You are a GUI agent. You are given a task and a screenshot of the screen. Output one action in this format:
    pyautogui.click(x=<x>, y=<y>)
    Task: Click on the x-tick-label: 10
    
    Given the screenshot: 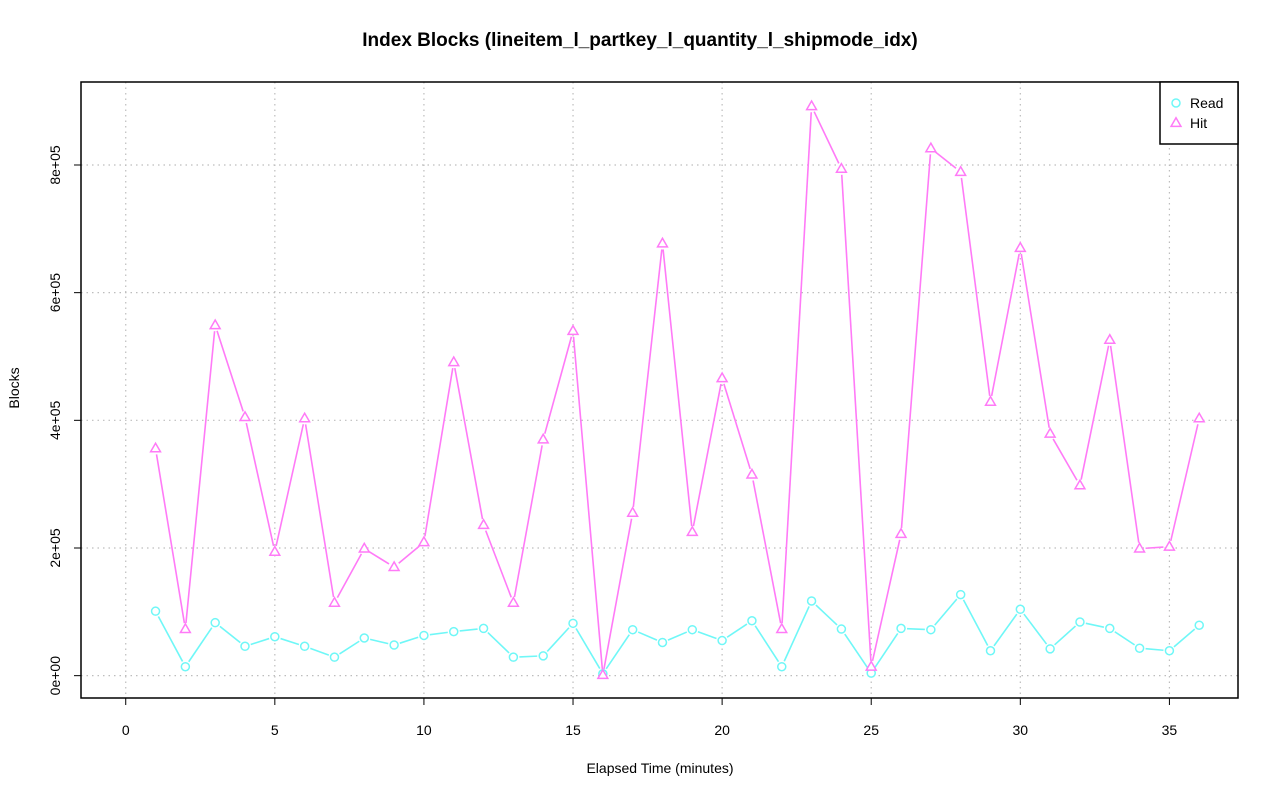 What is the action you would take?
    pyautogui.click(x=424, y=730)
    